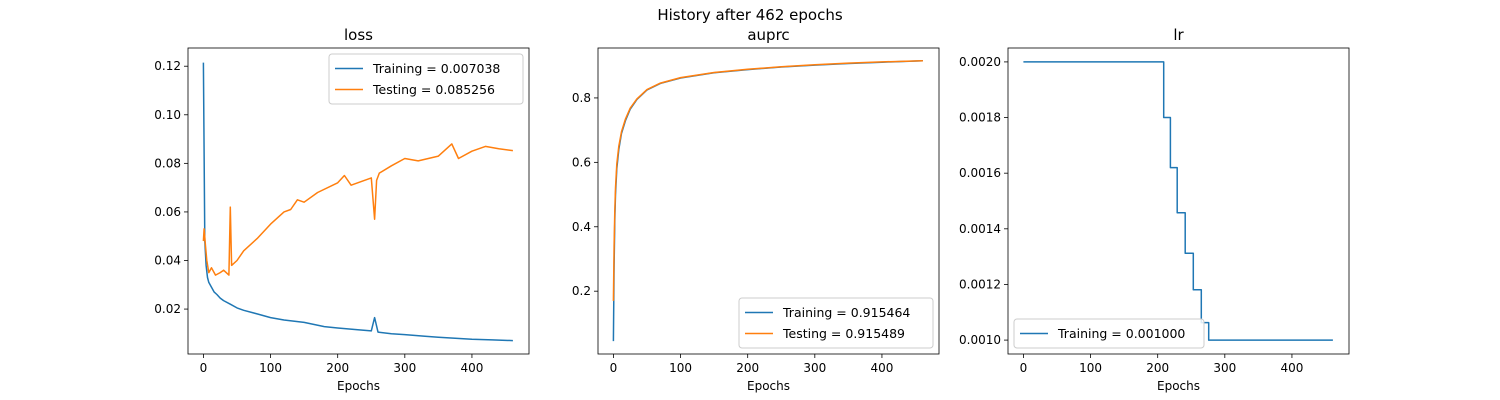 This screenshot has height=400, width=1500. Describe the element at coordinates (768, 35) in the screenshot. I see `panel-title: auprc` at that location.